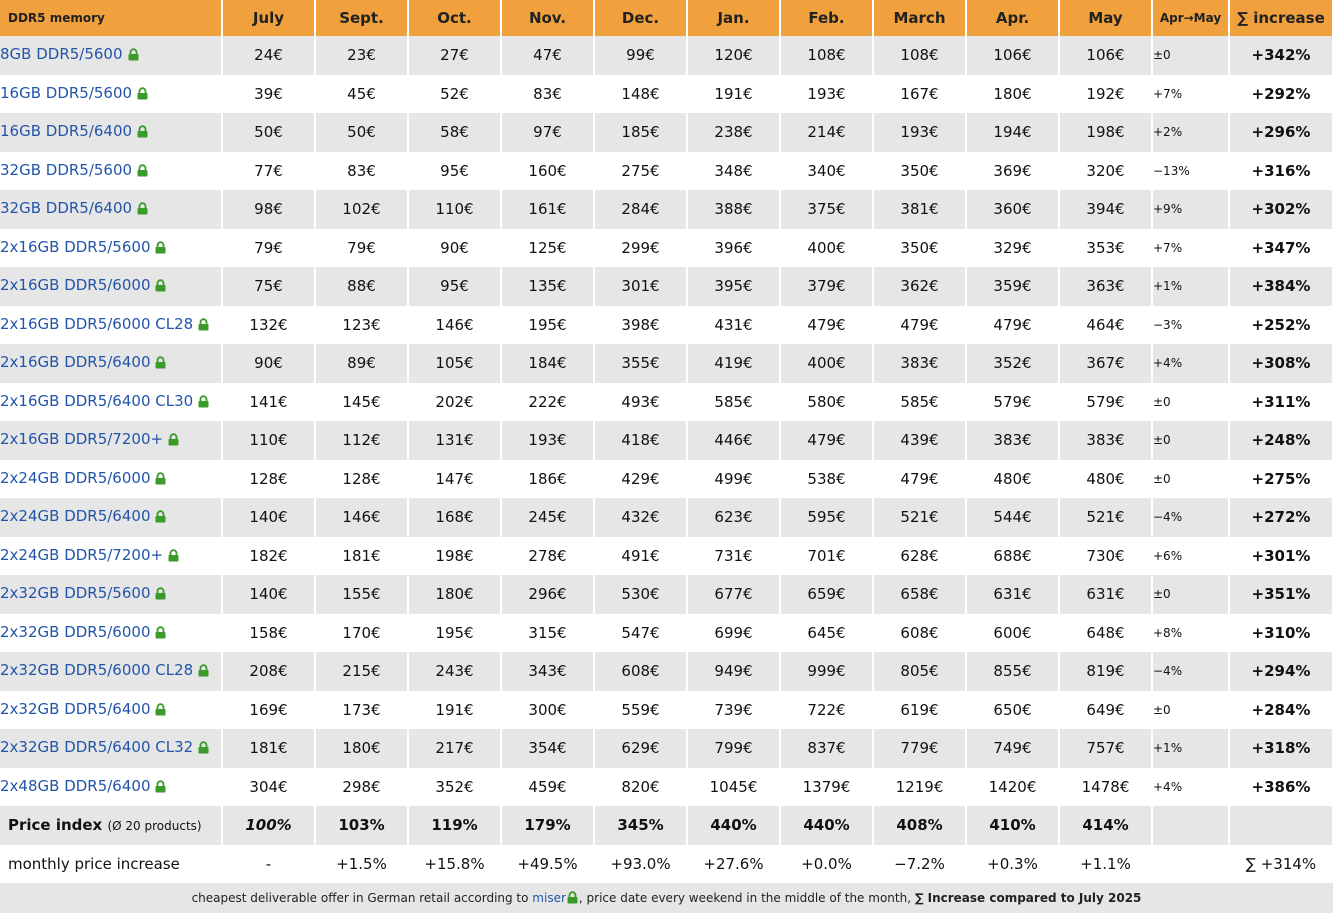 This screenshot has height=917, width=1333. I want to click on price-cell: 595€, so click(827, 517).